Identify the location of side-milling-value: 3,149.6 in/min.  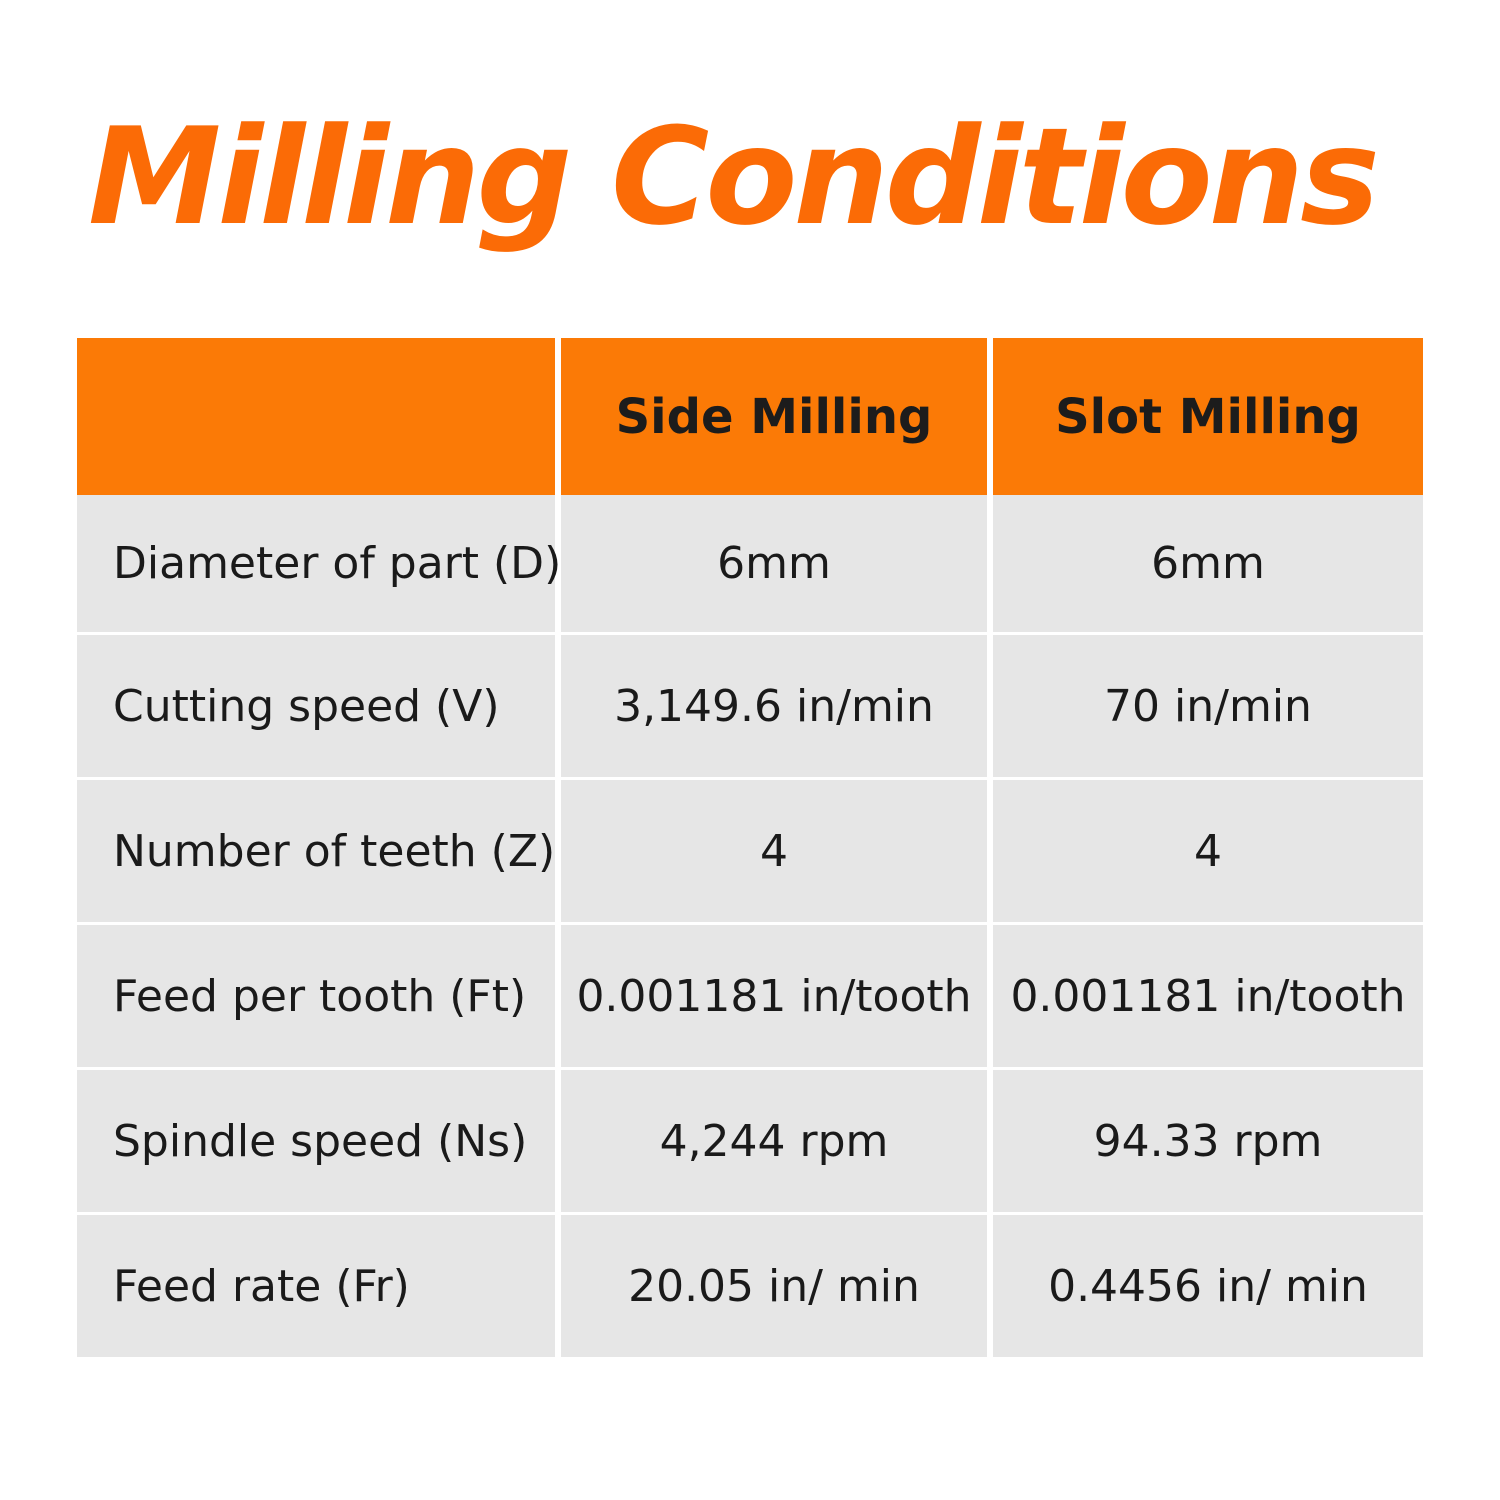
(777, 704).